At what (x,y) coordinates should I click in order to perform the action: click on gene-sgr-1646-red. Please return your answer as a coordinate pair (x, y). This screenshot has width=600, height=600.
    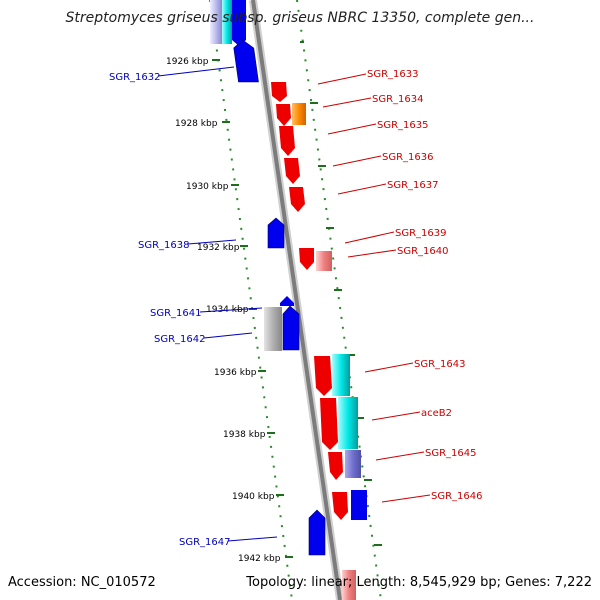
    Looking at the image, I should click on (340, 506).